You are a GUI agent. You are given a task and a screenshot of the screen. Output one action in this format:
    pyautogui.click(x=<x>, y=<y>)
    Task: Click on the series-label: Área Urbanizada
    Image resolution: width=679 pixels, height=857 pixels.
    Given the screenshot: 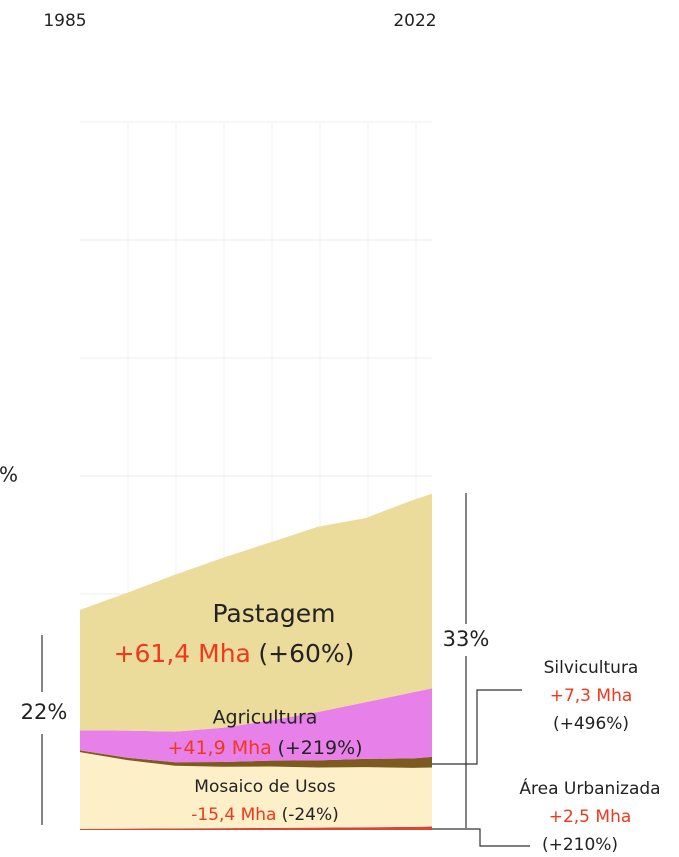 What is the action you would take?
    pyautogui.click(x=589, y=788)
    